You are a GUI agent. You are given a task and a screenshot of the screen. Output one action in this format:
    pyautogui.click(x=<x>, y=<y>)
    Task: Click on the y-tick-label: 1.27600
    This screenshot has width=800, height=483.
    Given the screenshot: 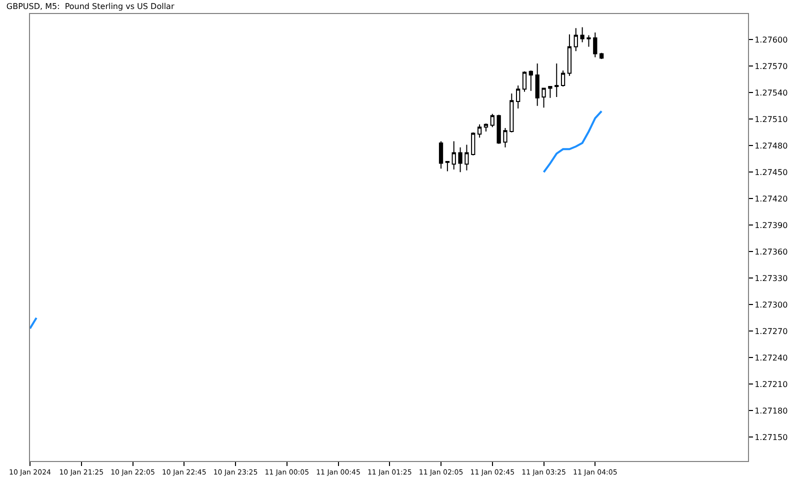 What is the action you would take?
    pyautogui.click(x=771, y=39)
    